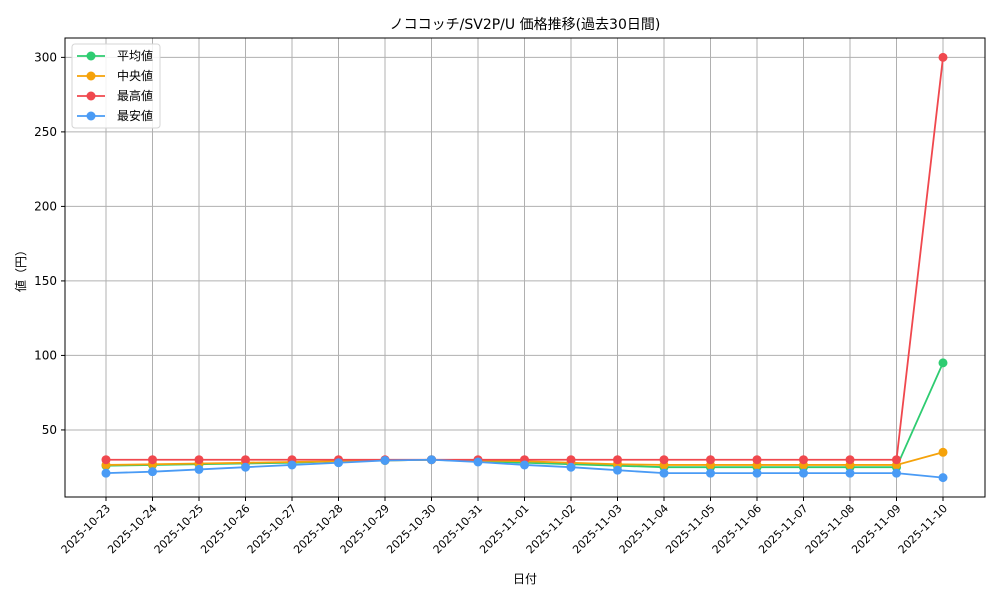  Describe the element at coordinates (45, 355) in the screenshot. I see `y-tick-label: 100` at that location.